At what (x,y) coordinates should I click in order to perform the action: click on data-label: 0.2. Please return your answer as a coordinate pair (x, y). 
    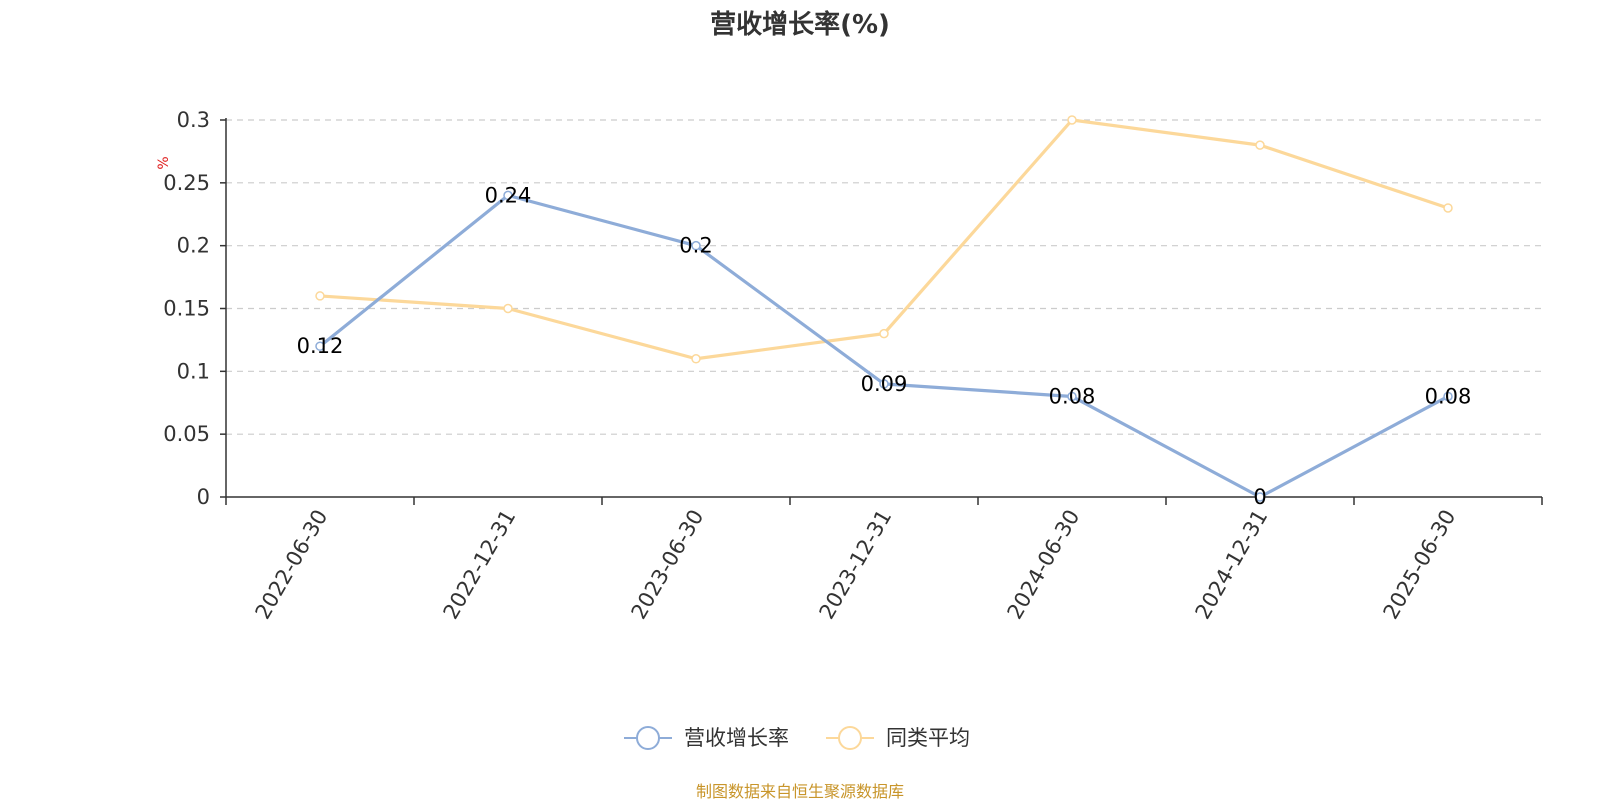
    Looking at the image, I should click on (695, 246).